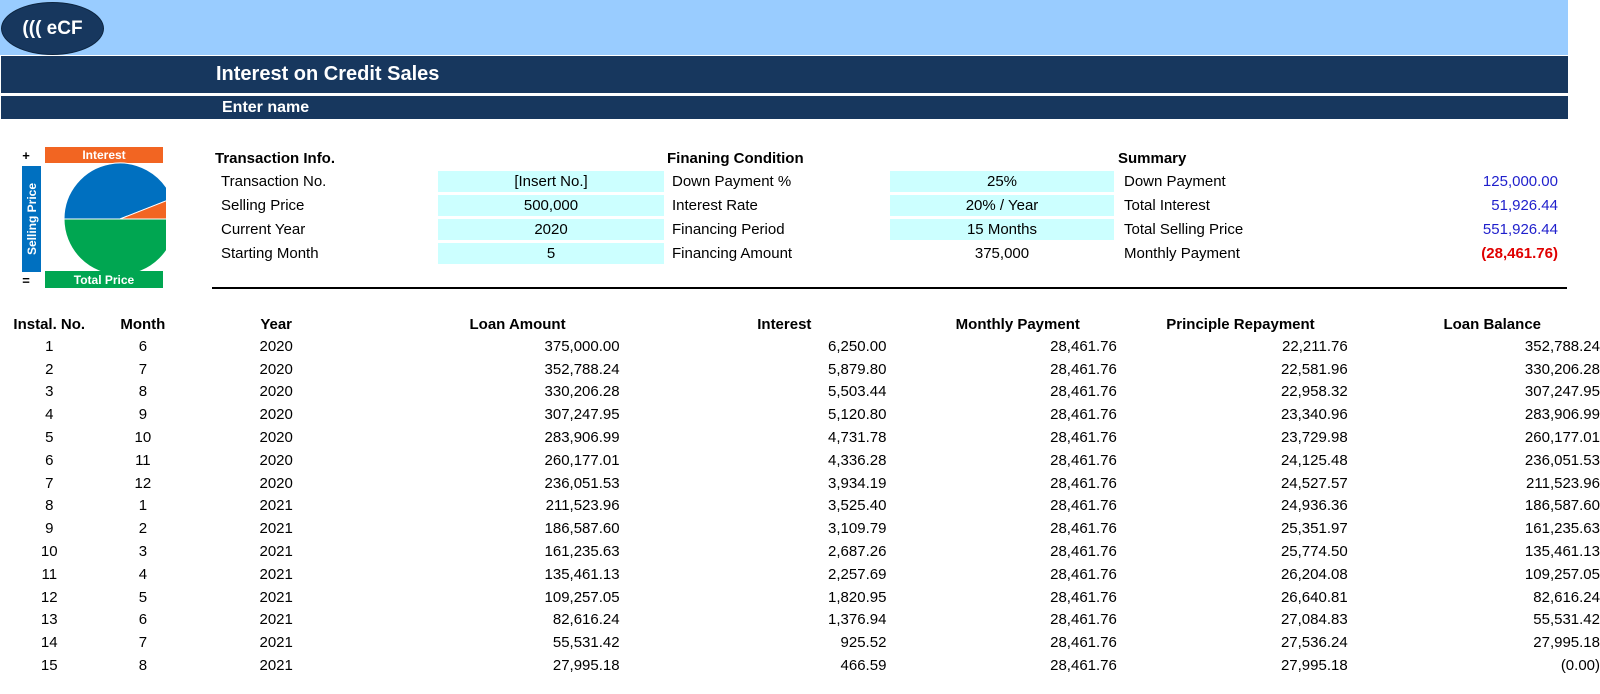 The width and height of the screenshot is (1600, 694). Describe the element at coordinates (26, 155) in the screenshot. I see `plus-sign: +` at that location.